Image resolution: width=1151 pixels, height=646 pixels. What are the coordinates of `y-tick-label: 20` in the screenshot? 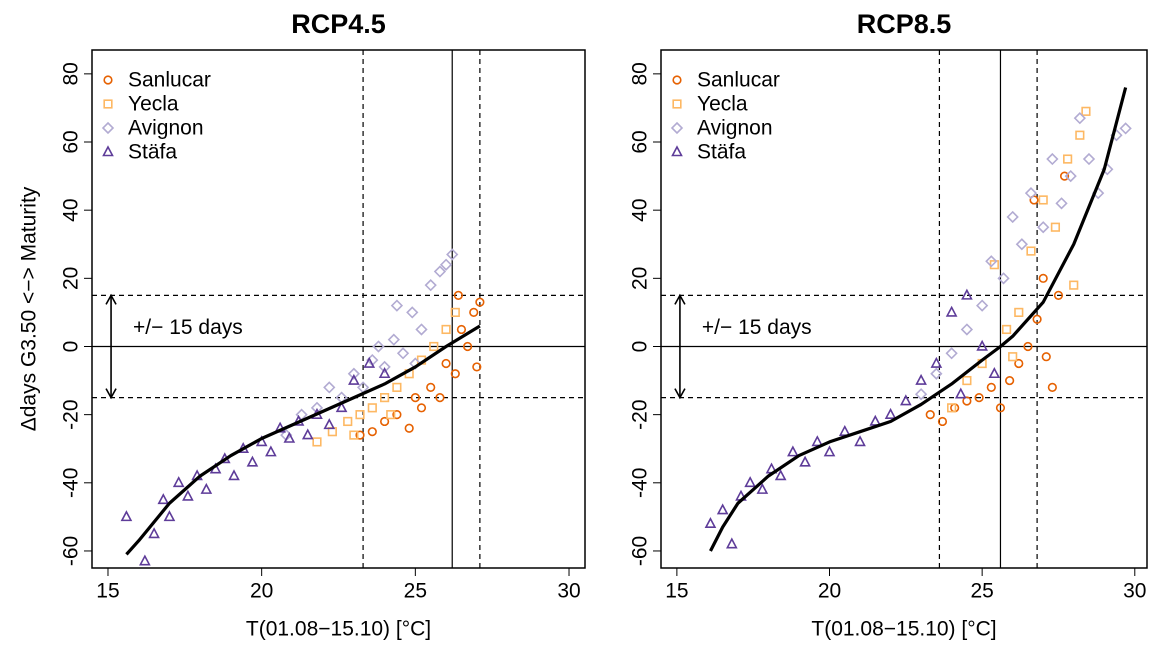 It's located at (71, 278).